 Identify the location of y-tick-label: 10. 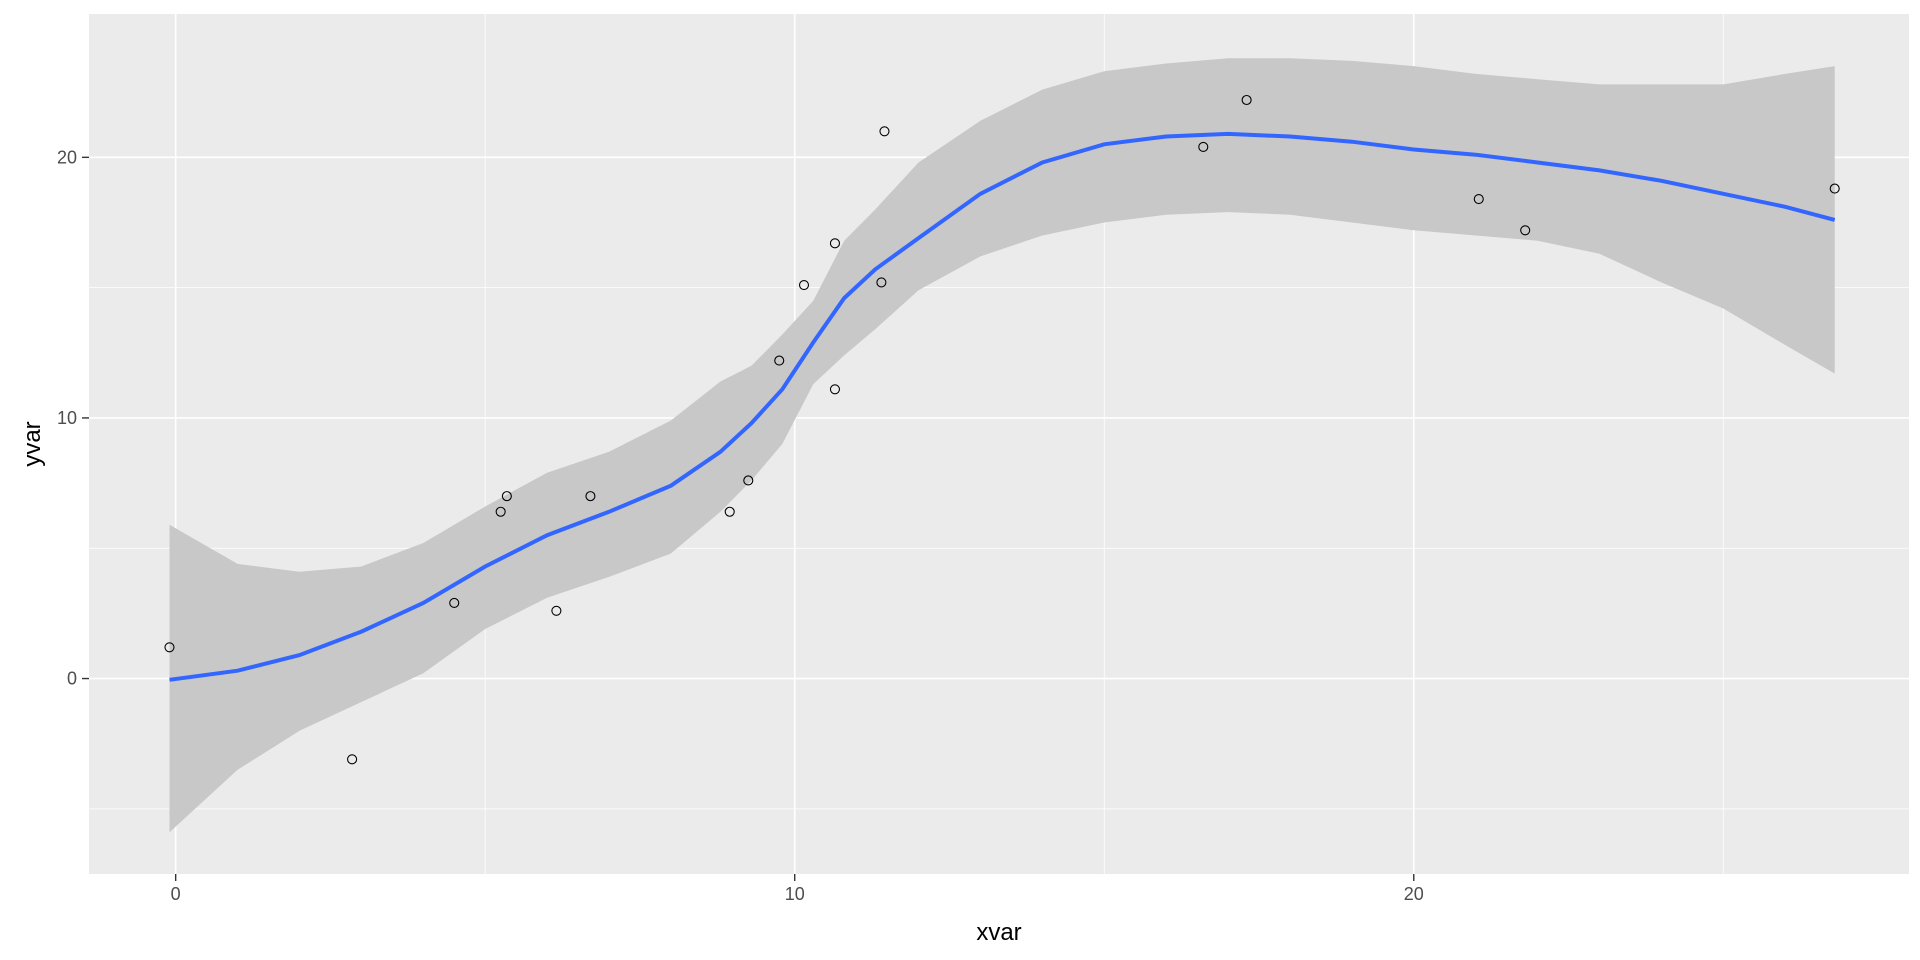
(67, 418).